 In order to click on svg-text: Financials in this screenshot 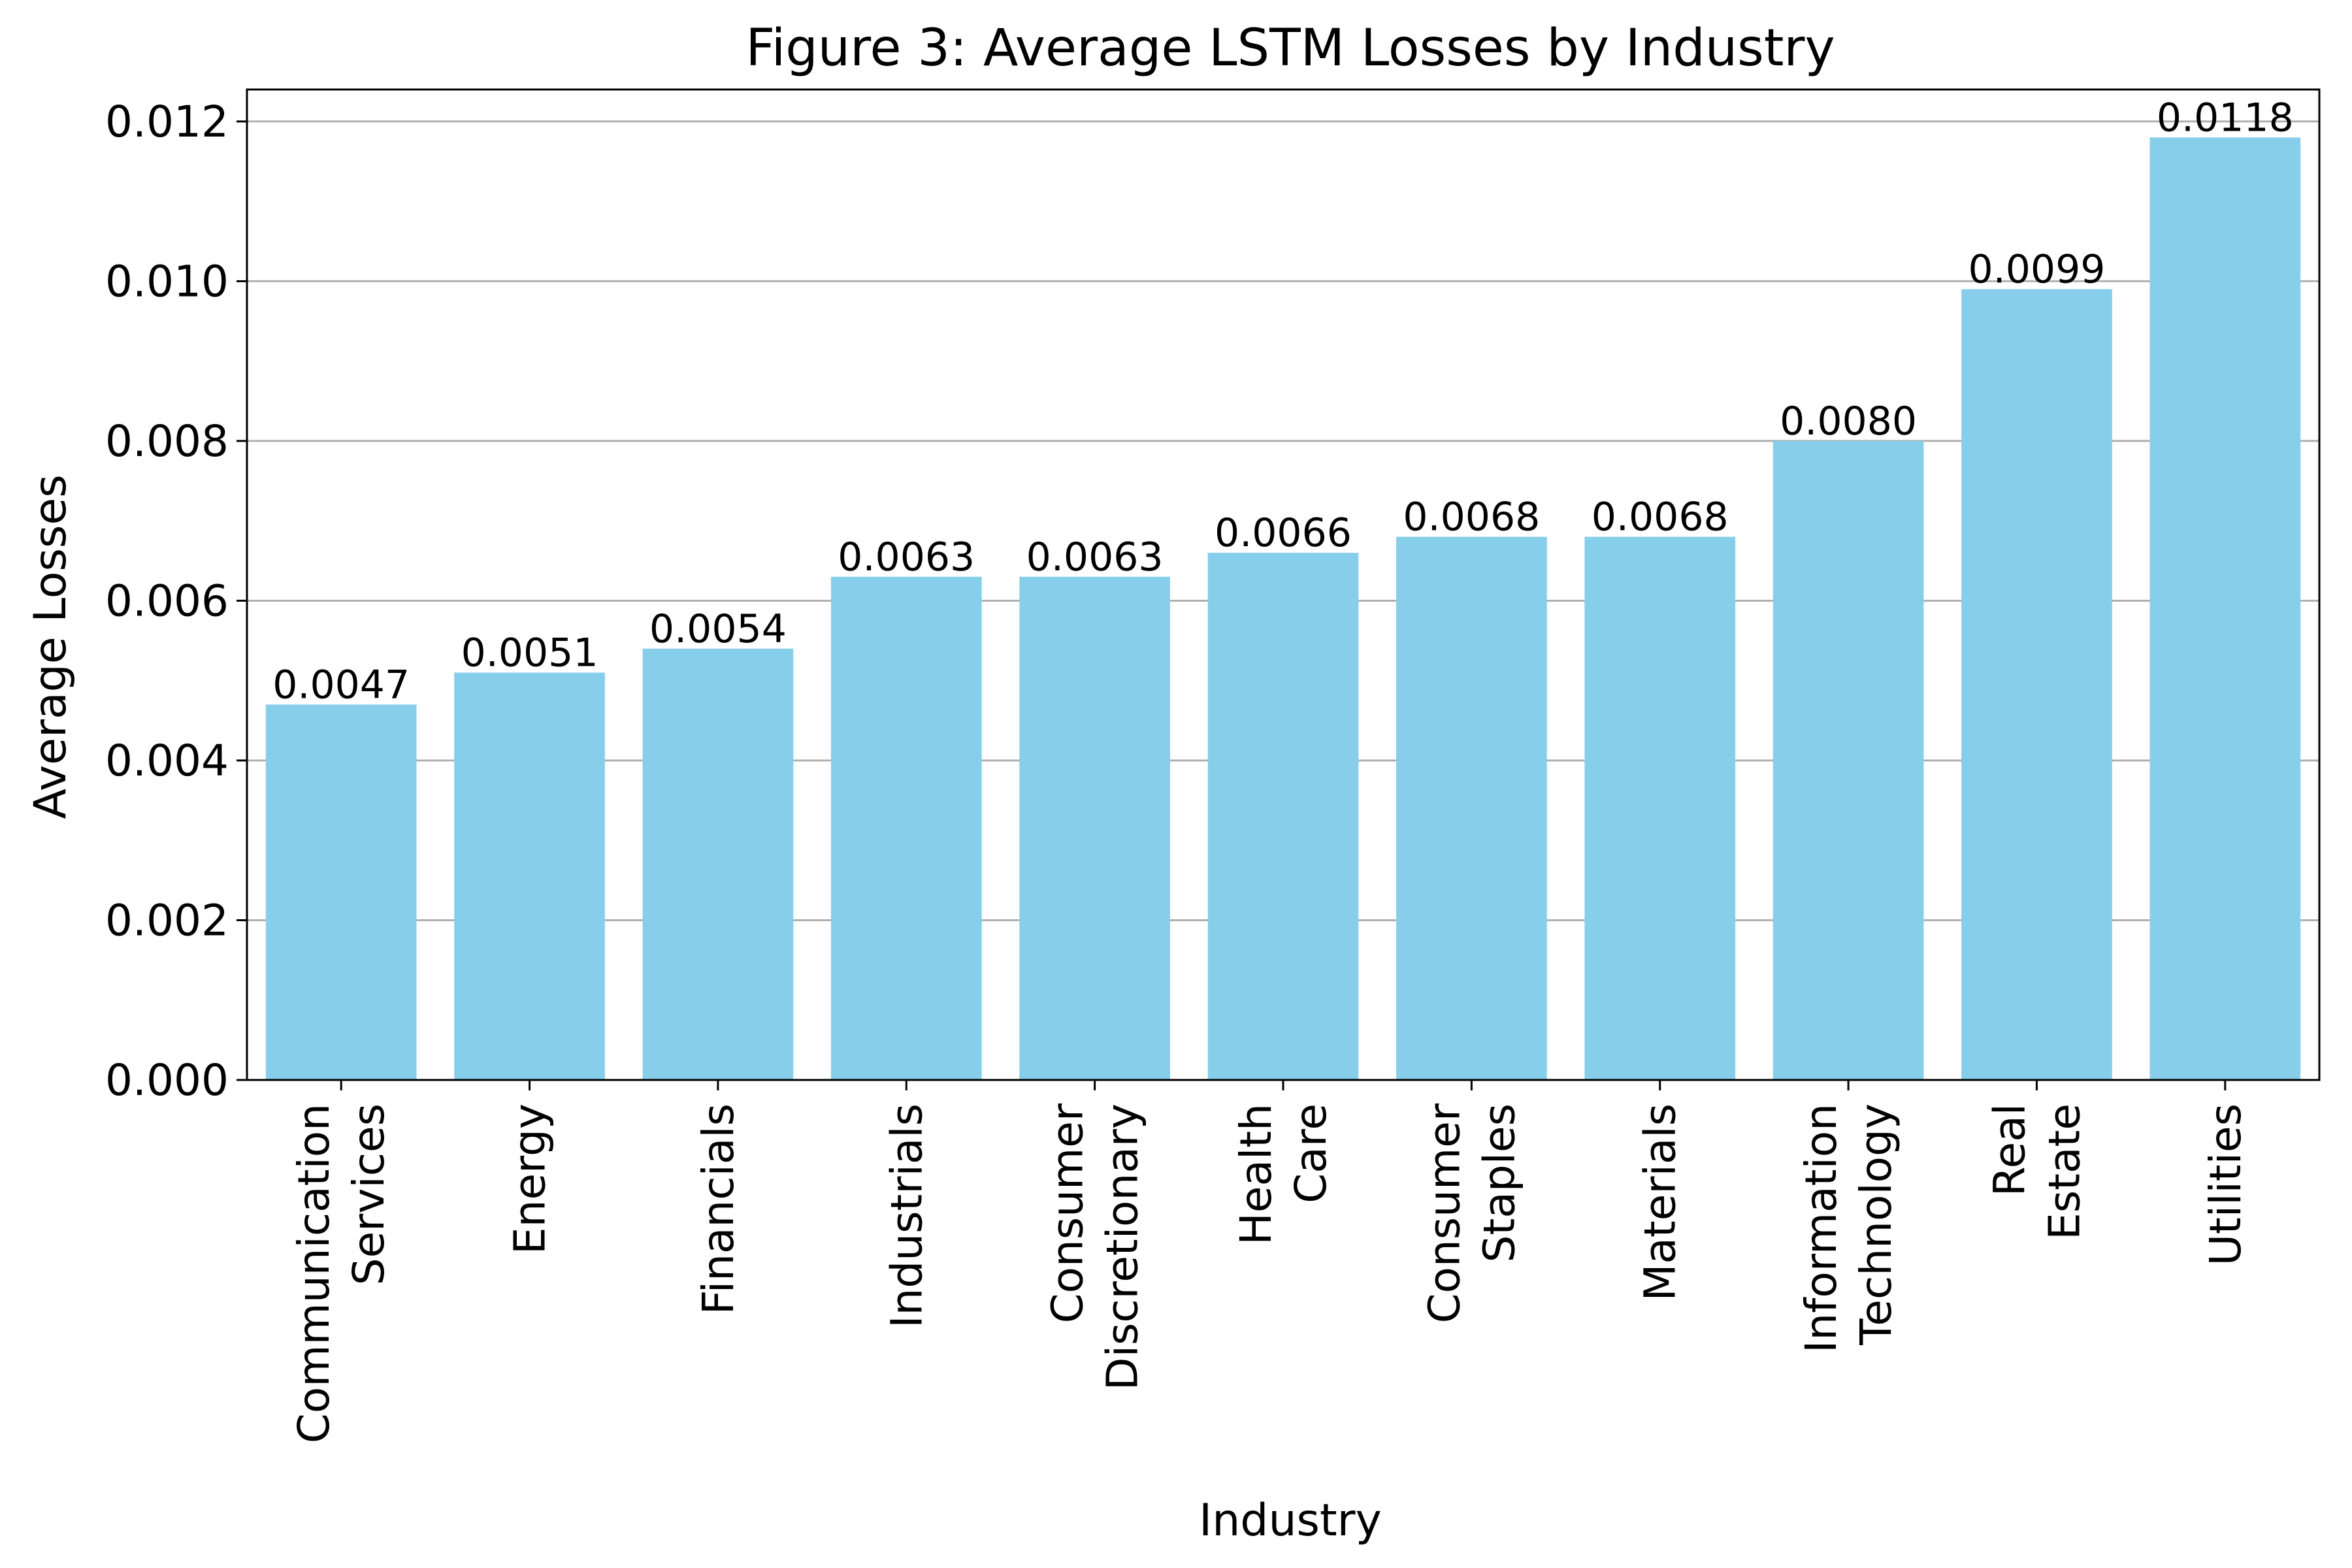, I will do `click(718, 1209)`.